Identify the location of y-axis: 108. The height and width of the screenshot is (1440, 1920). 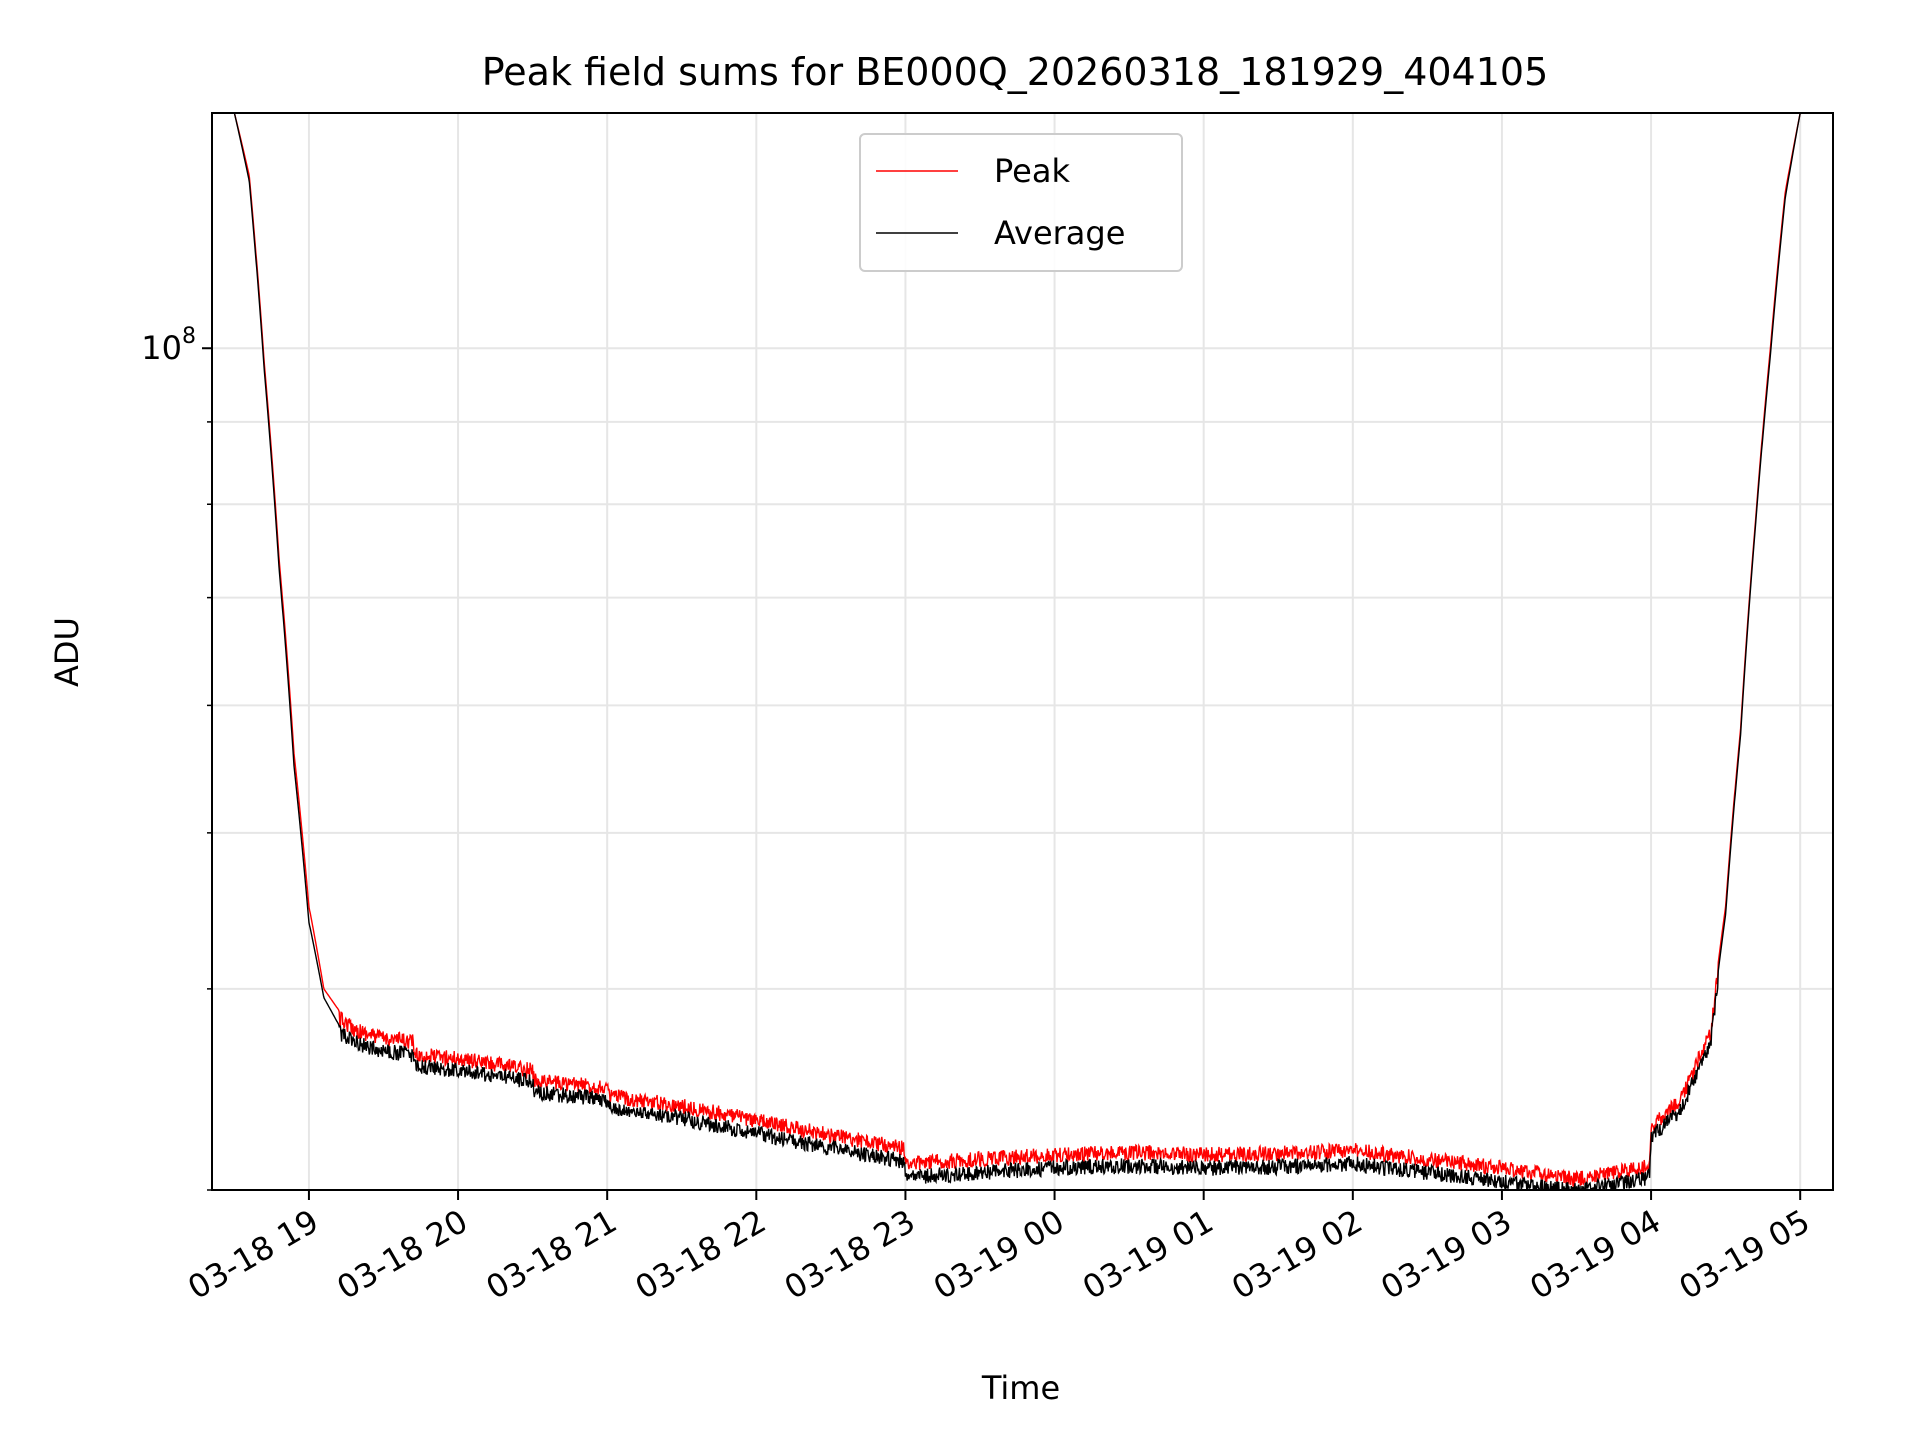
(176, 757).